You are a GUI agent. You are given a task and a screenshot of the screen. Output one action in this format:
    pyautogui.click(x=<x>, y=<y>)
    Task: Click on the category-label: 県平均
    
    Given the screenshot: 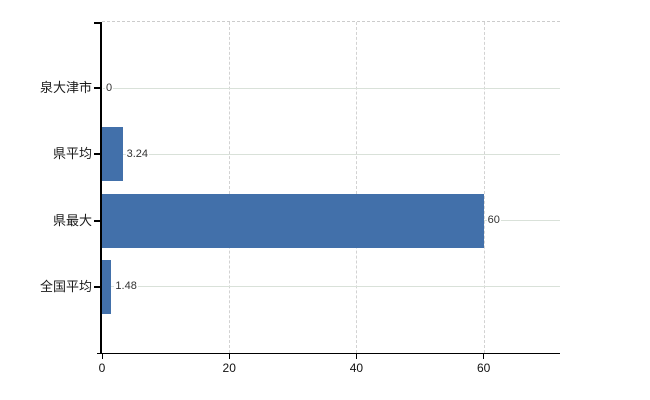 What is the action you would take?
    pyautogui.click(x=72, y=154)
    